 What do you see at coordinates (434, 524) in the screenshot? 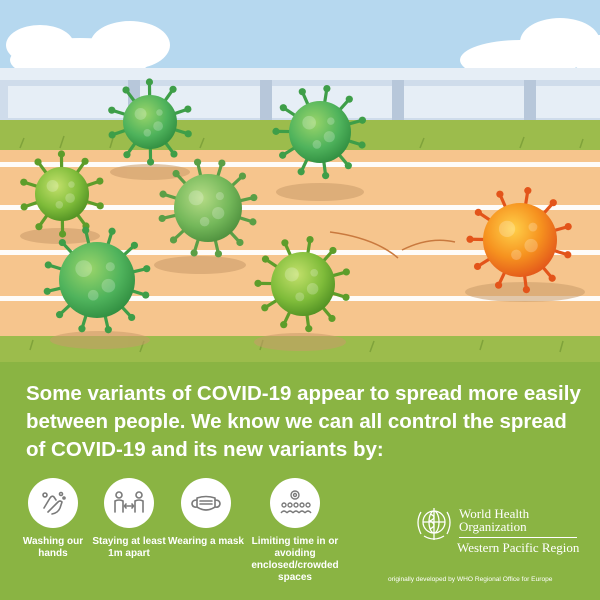
I see `who-emblem-icon` at bounding box center [434, 524].